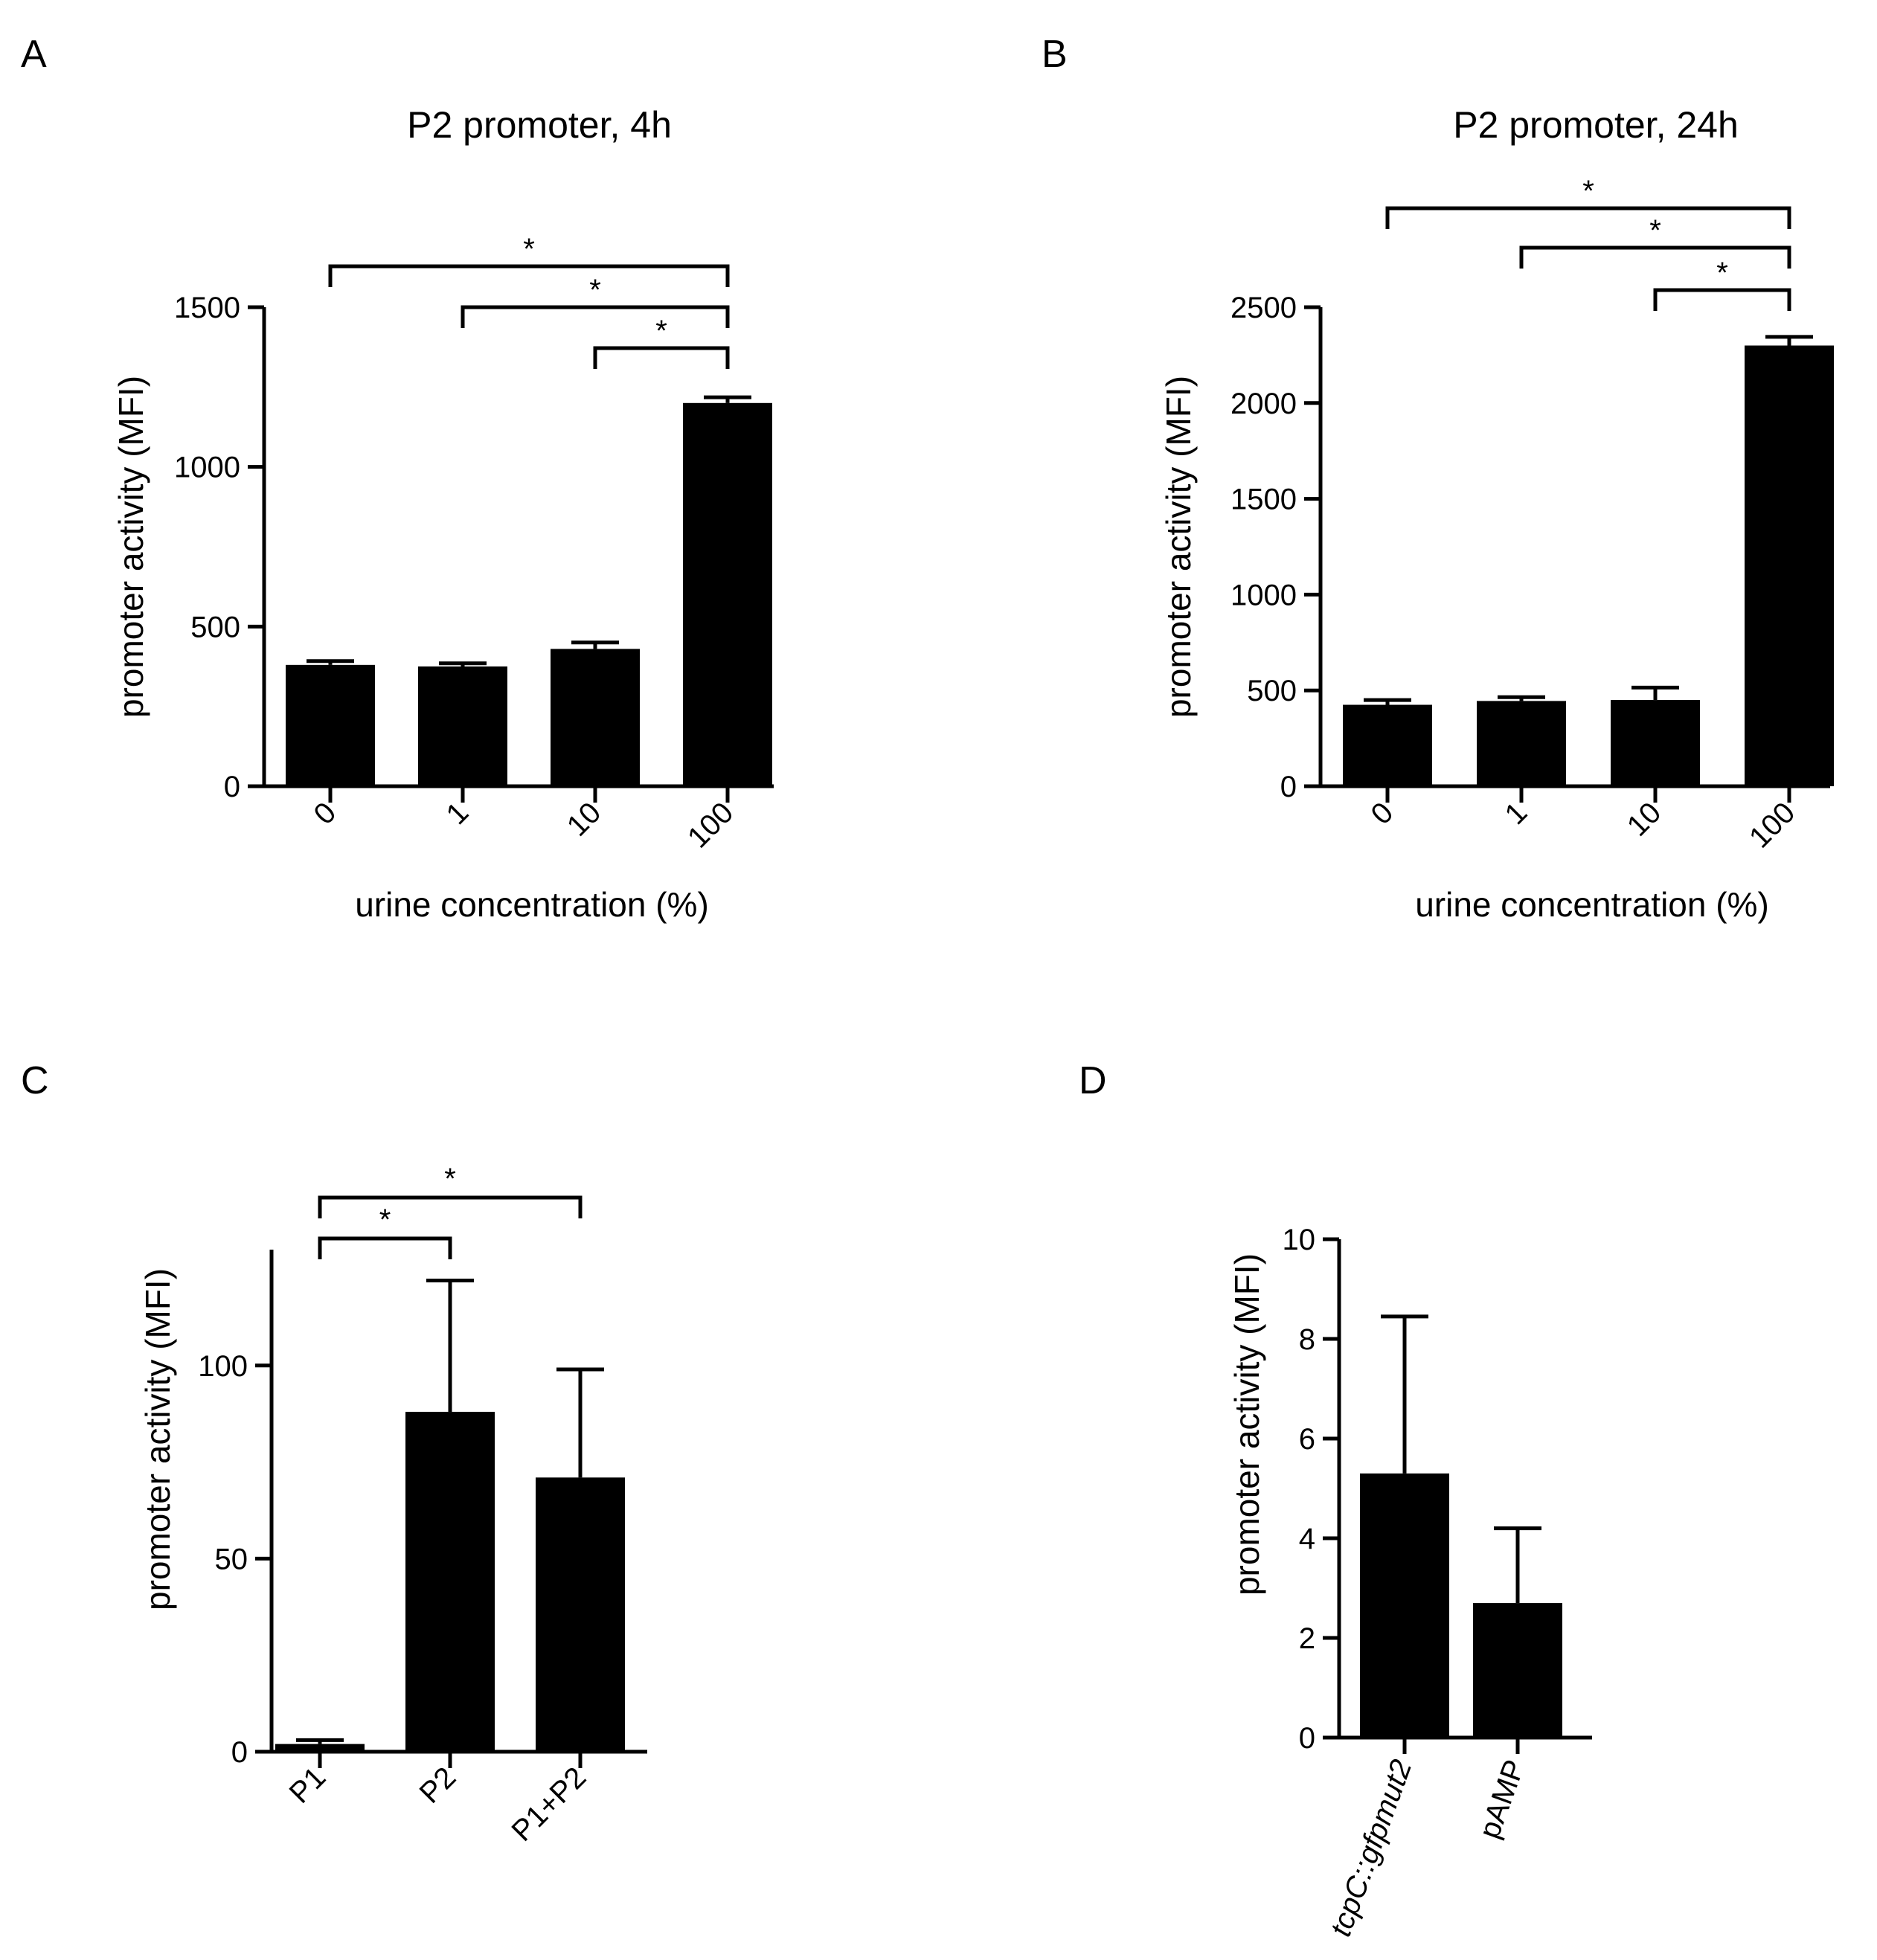 The width and height of the screenshot is (1877, 1960). Describe the element at coordinates (34, 54) in the screenshot. I see `panel-letter: A` at that location.